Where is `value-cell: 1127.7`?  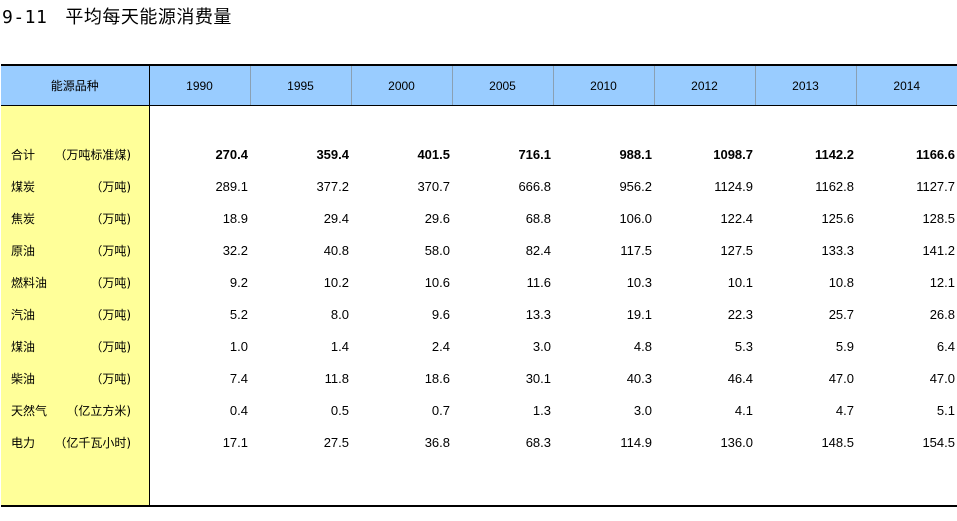 value-cell: 1127.7 is located at coordinates (935, 186).